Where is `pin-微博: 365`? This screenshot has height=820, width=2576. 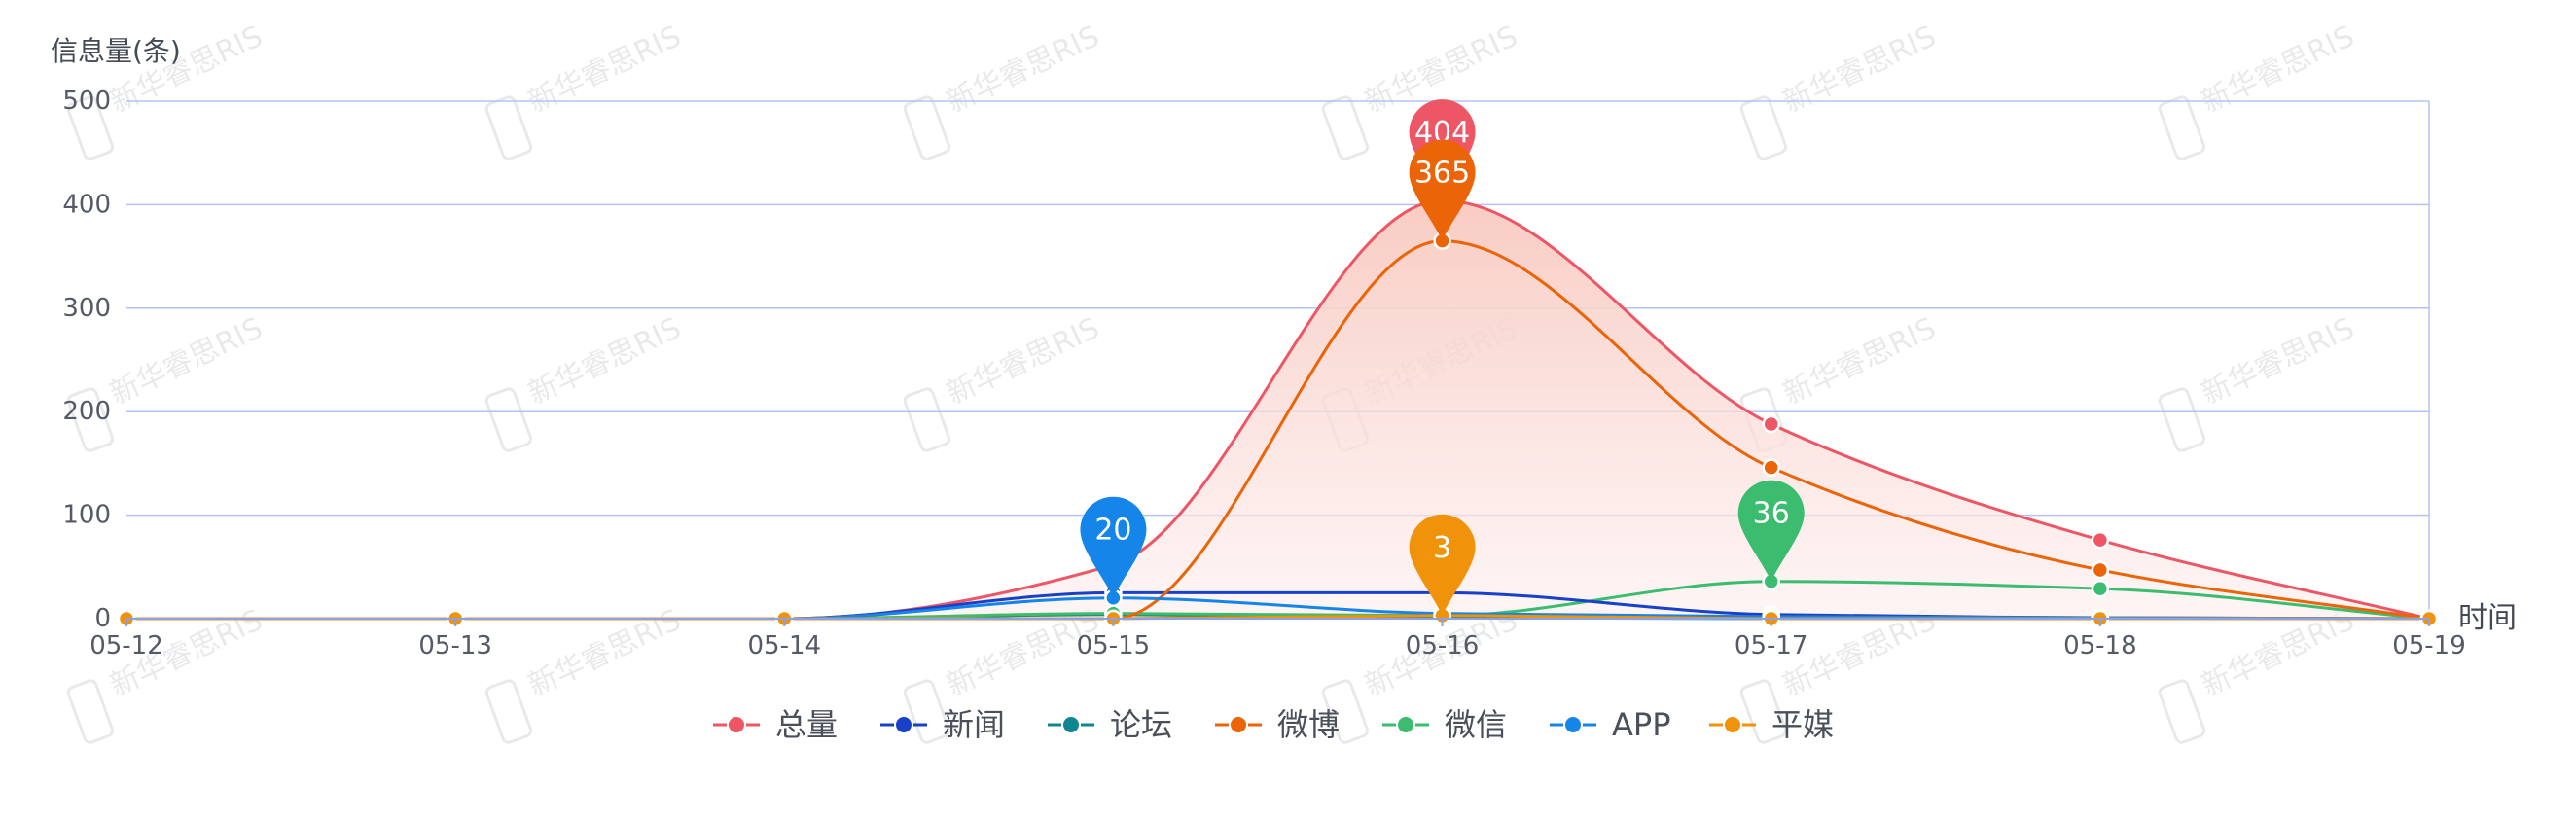
pin-微博: 365 is located at coordinates (1442, 190).